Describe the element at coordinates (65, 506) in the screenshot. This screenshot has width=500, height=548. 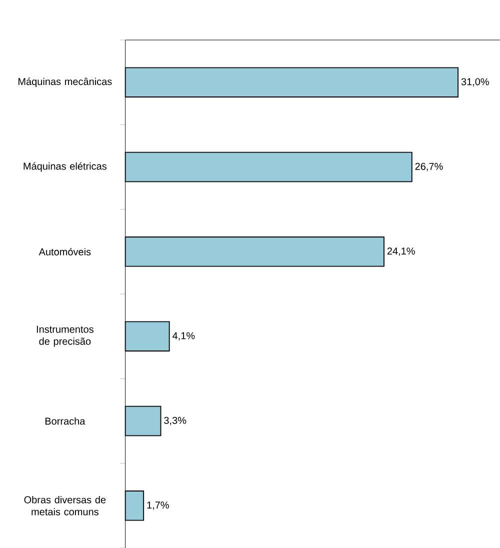
I see `y-tick-label: Obras diversas de metais comuns` at that location.